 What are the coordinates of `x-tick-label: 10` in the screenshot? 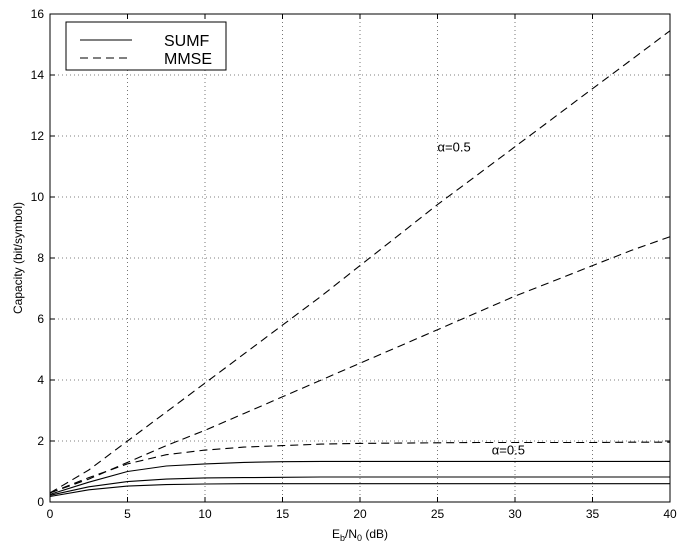 It's located at (205, 514).